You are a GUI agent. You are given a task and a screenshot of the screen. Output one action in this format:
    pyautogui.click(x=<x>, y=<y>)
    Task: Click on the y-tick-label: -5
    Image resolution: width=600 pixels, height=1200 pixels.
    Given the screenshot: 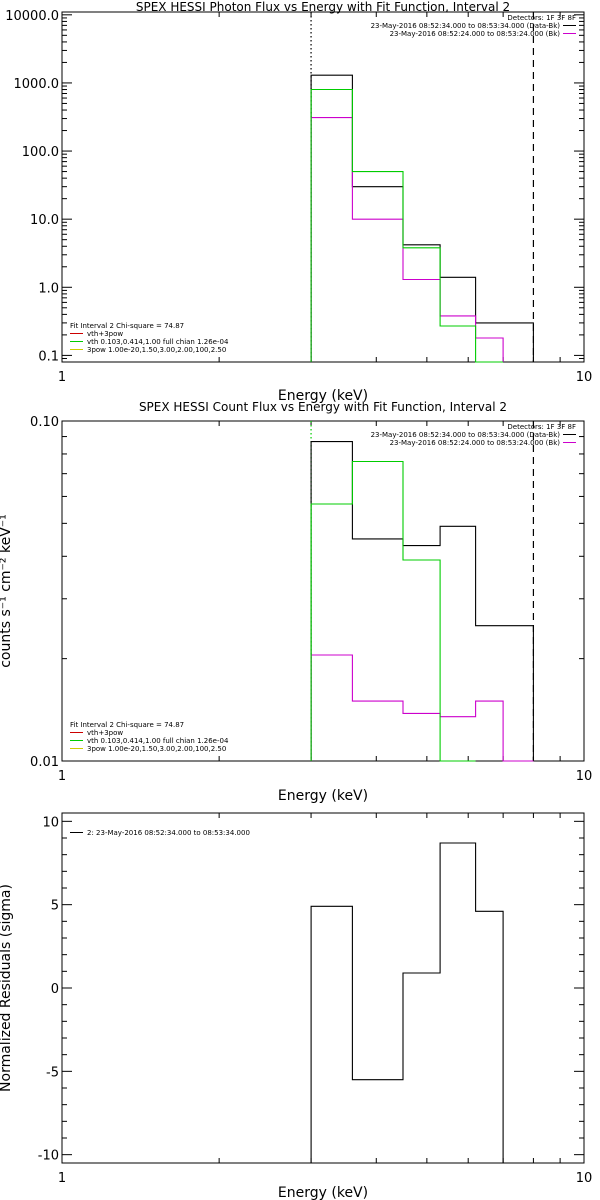 What is the action you would take?
    pyautogui.click(x=52, y=1072)
    